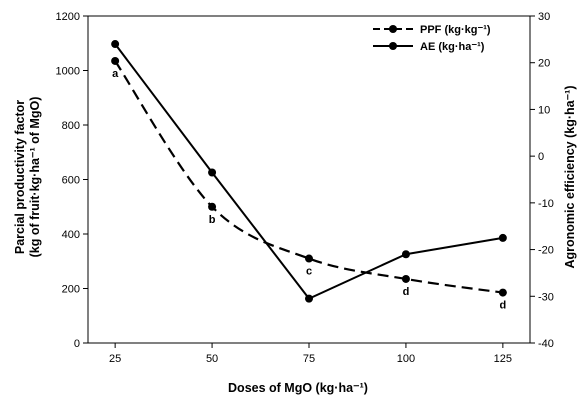  What do you see at coordinates (546, 204) in the screenshot?
I see `y-right-tick-label: -10` at bounding box center [546, 204].